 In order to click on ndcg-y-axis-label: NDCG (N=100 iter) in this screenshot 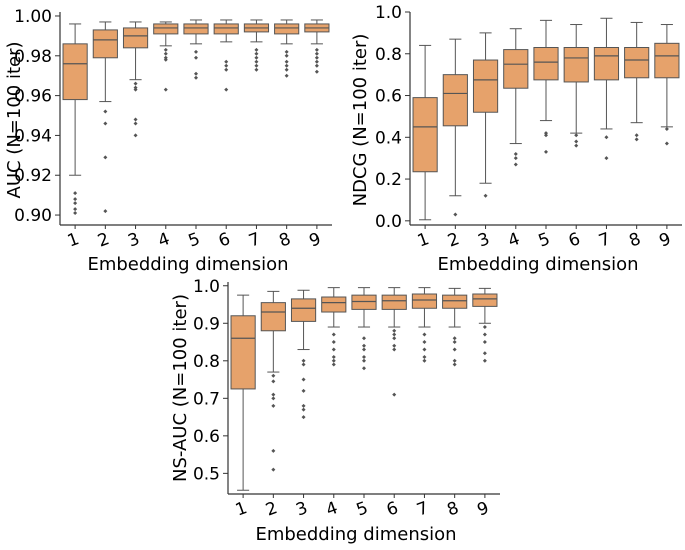, I will do `click(360, 120)`.